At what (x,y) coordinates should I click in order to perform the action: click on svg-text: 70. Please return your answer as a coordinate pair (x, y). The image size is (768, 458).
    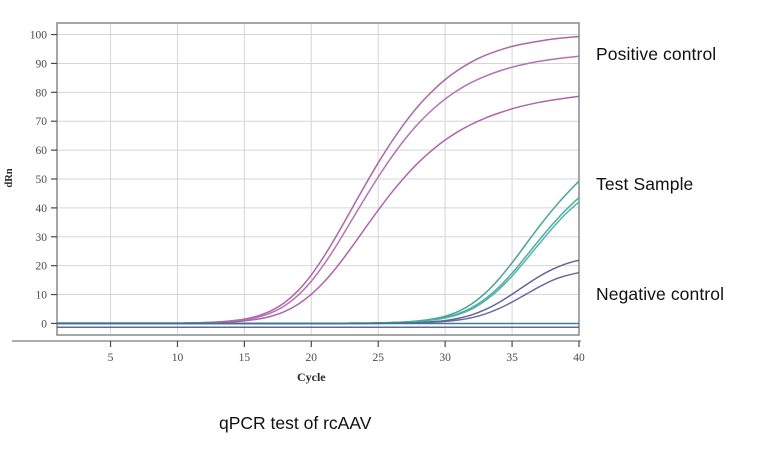
    Looking at the image, I should click on (42, 122).